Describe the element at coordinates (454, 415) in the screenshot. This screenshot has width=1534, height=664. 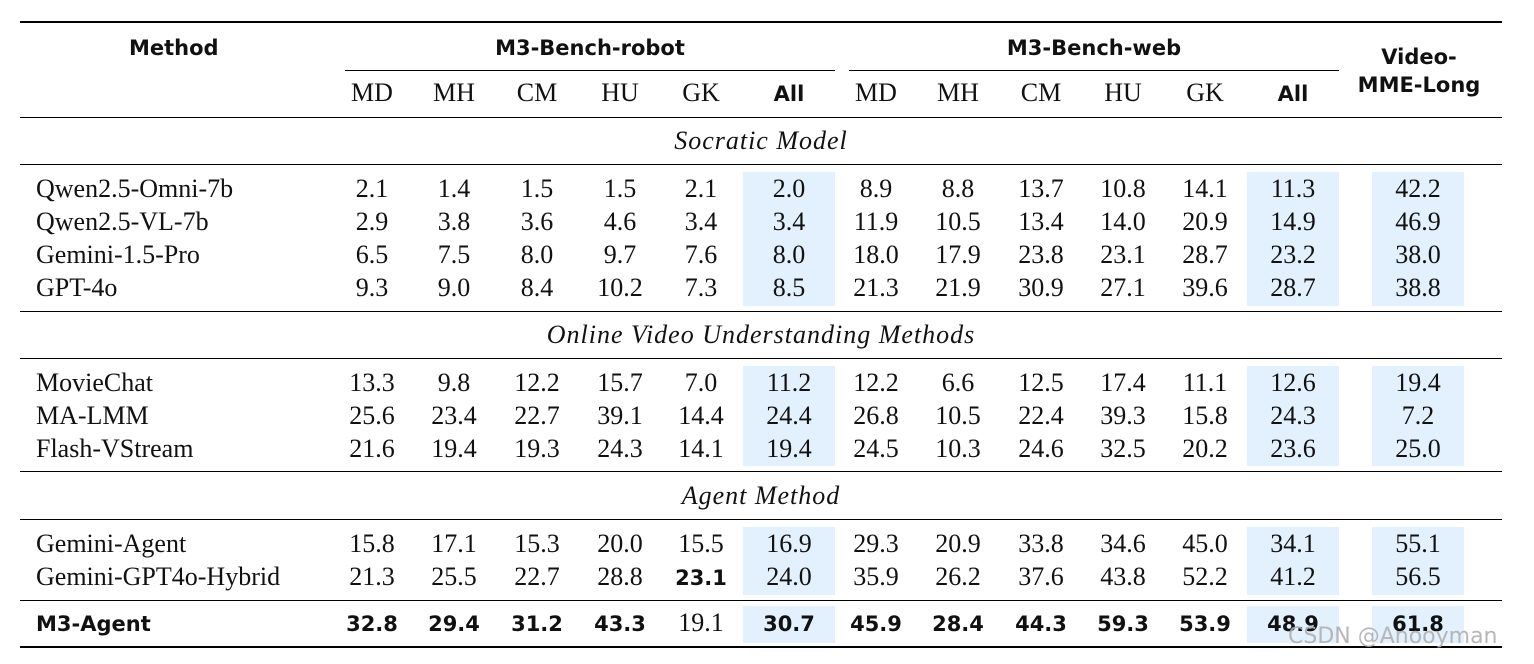
I see `cell-robot-mh: 23.4` at that location.